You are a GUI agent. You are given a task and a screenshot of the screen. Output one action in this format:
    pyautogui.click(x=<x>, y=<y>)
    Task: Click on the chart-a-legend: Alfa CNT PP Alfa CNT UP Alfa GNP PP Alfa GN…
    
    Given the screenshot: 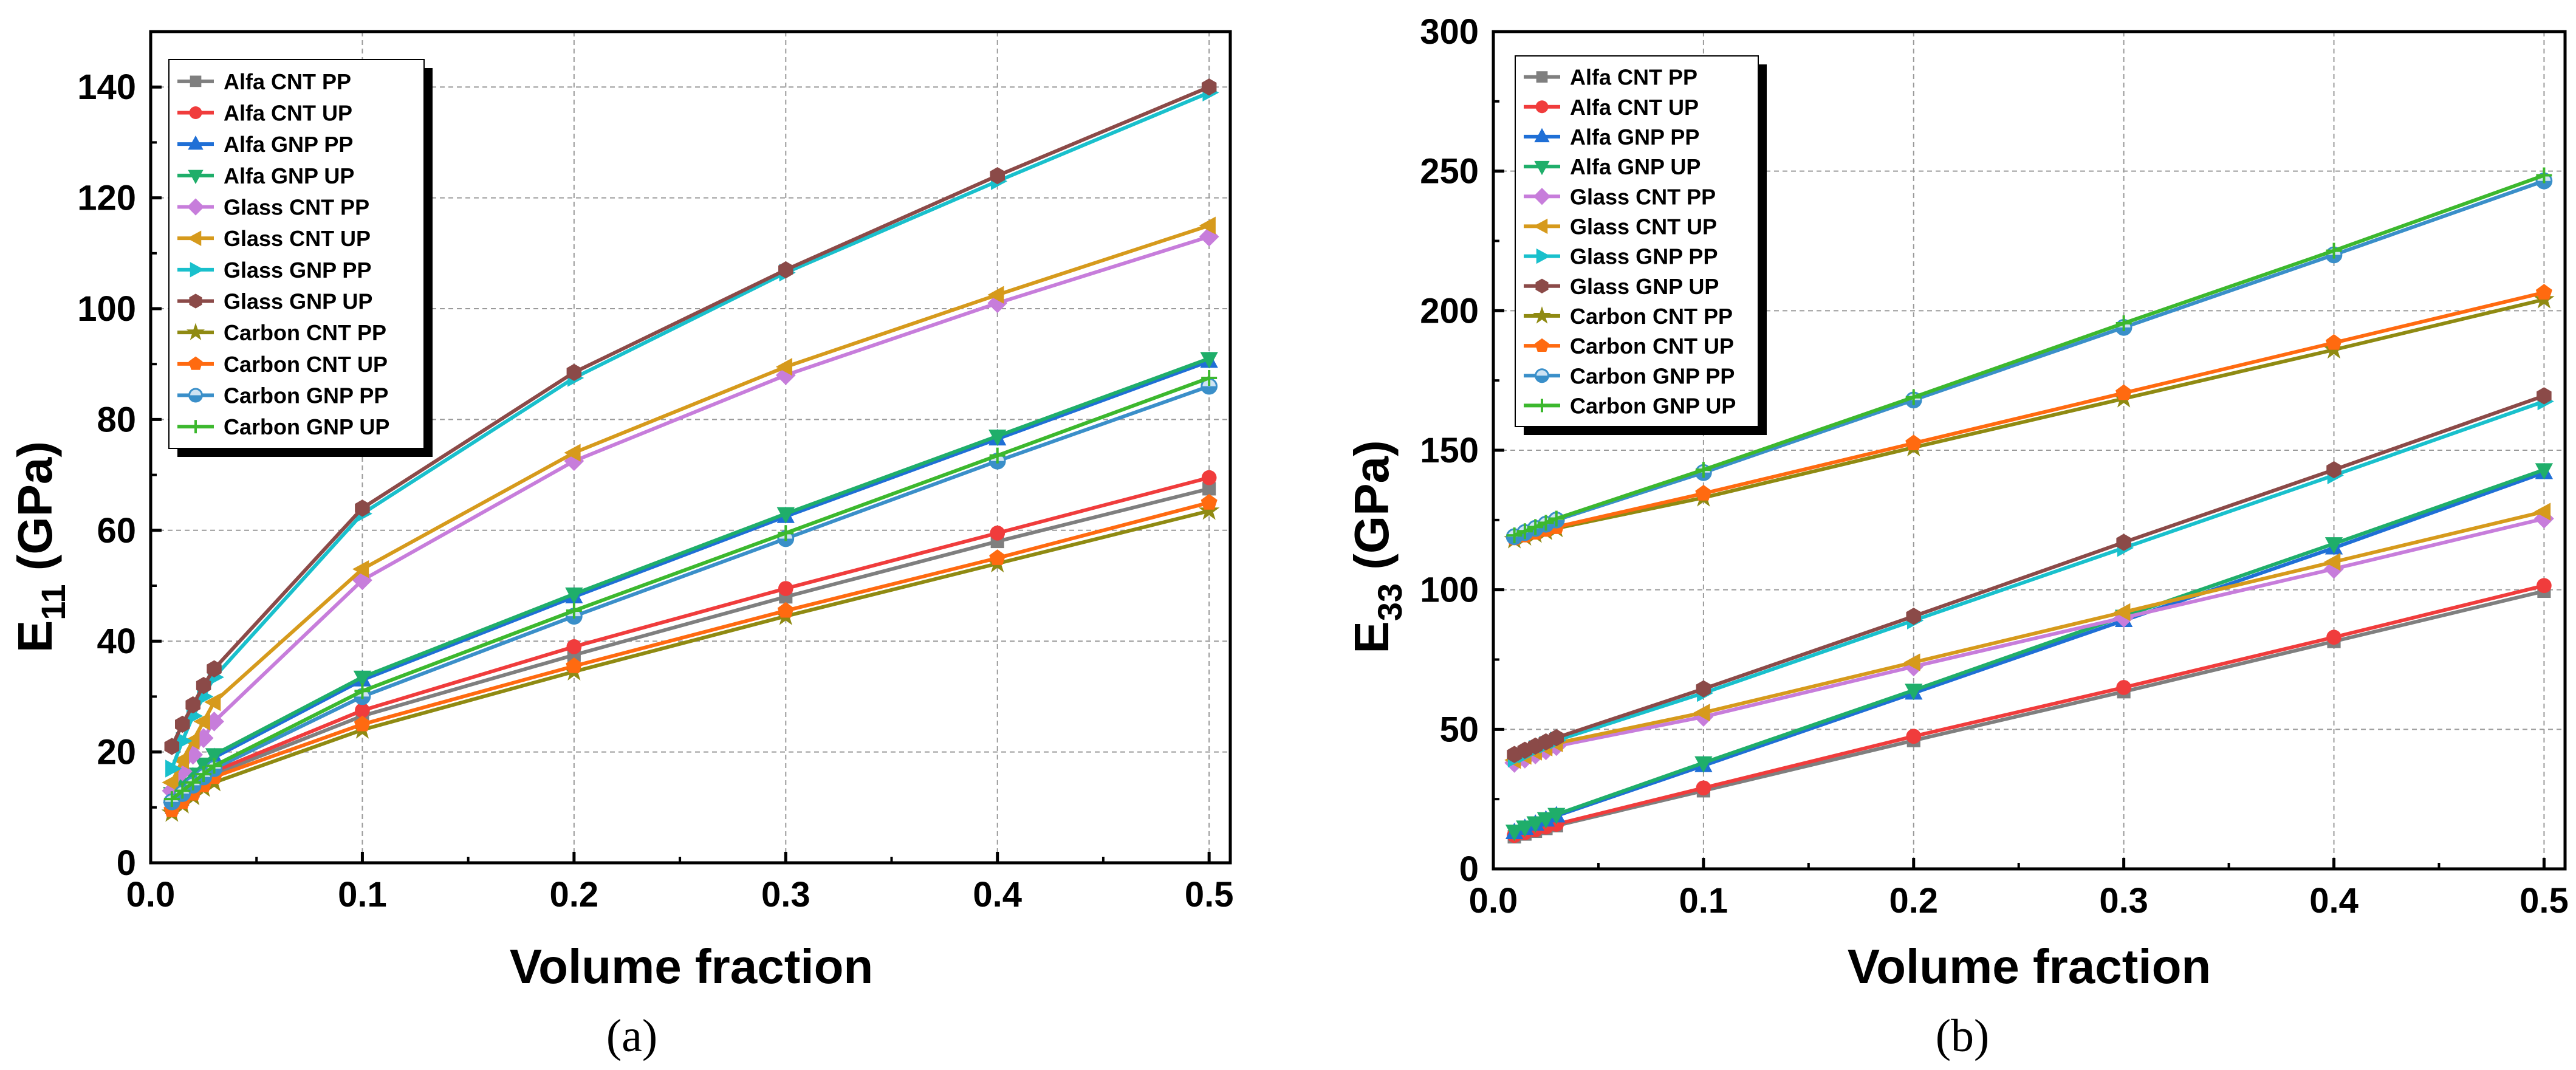 What is the action you would take?
    pyautogui.click(x=300, y=258)
    